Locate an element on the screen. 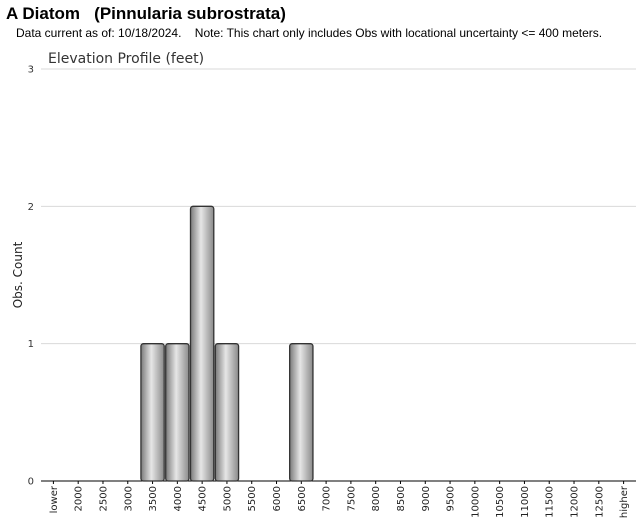  chart-page-title: A Diatom (Pinnularia subrostrata) is located at coordinates (146, 13).